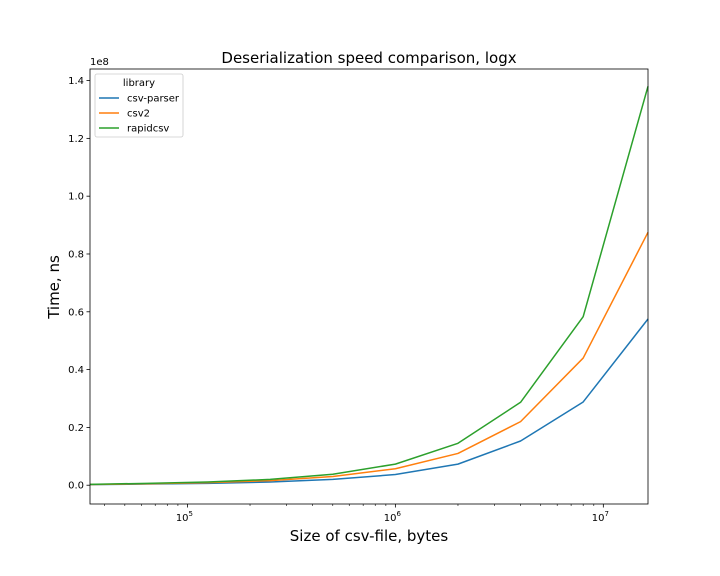 Image resolution: width=720 pixels, height=576 pixels. I want to click on x-tick-label: 10⁵, so click(184, 517).